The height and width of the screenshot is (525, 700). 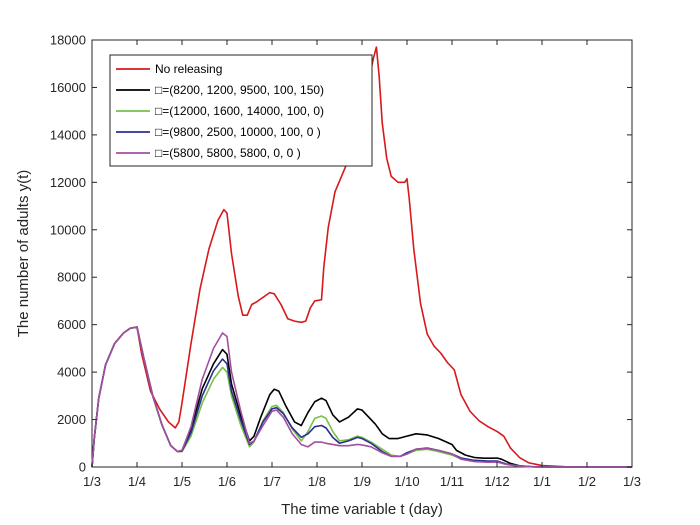 I want to click on legend-entry-2: □=(12000, 1600, 14000, 100, 0), so click(x=239, y=111).